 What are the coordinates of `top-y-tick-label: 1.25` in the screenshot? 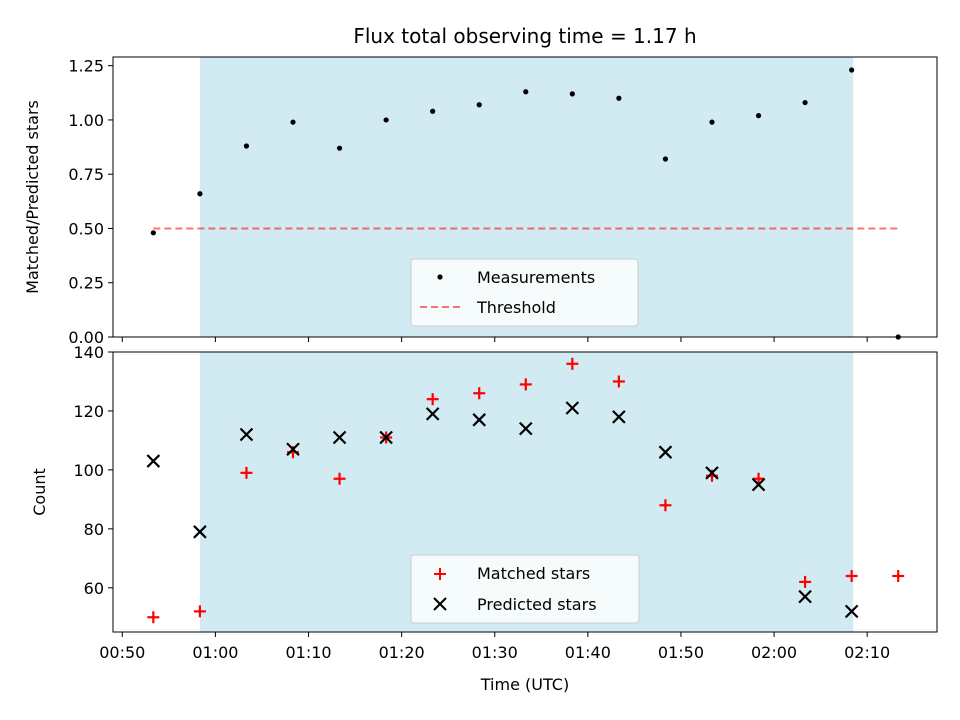 It's located at (86, 66).